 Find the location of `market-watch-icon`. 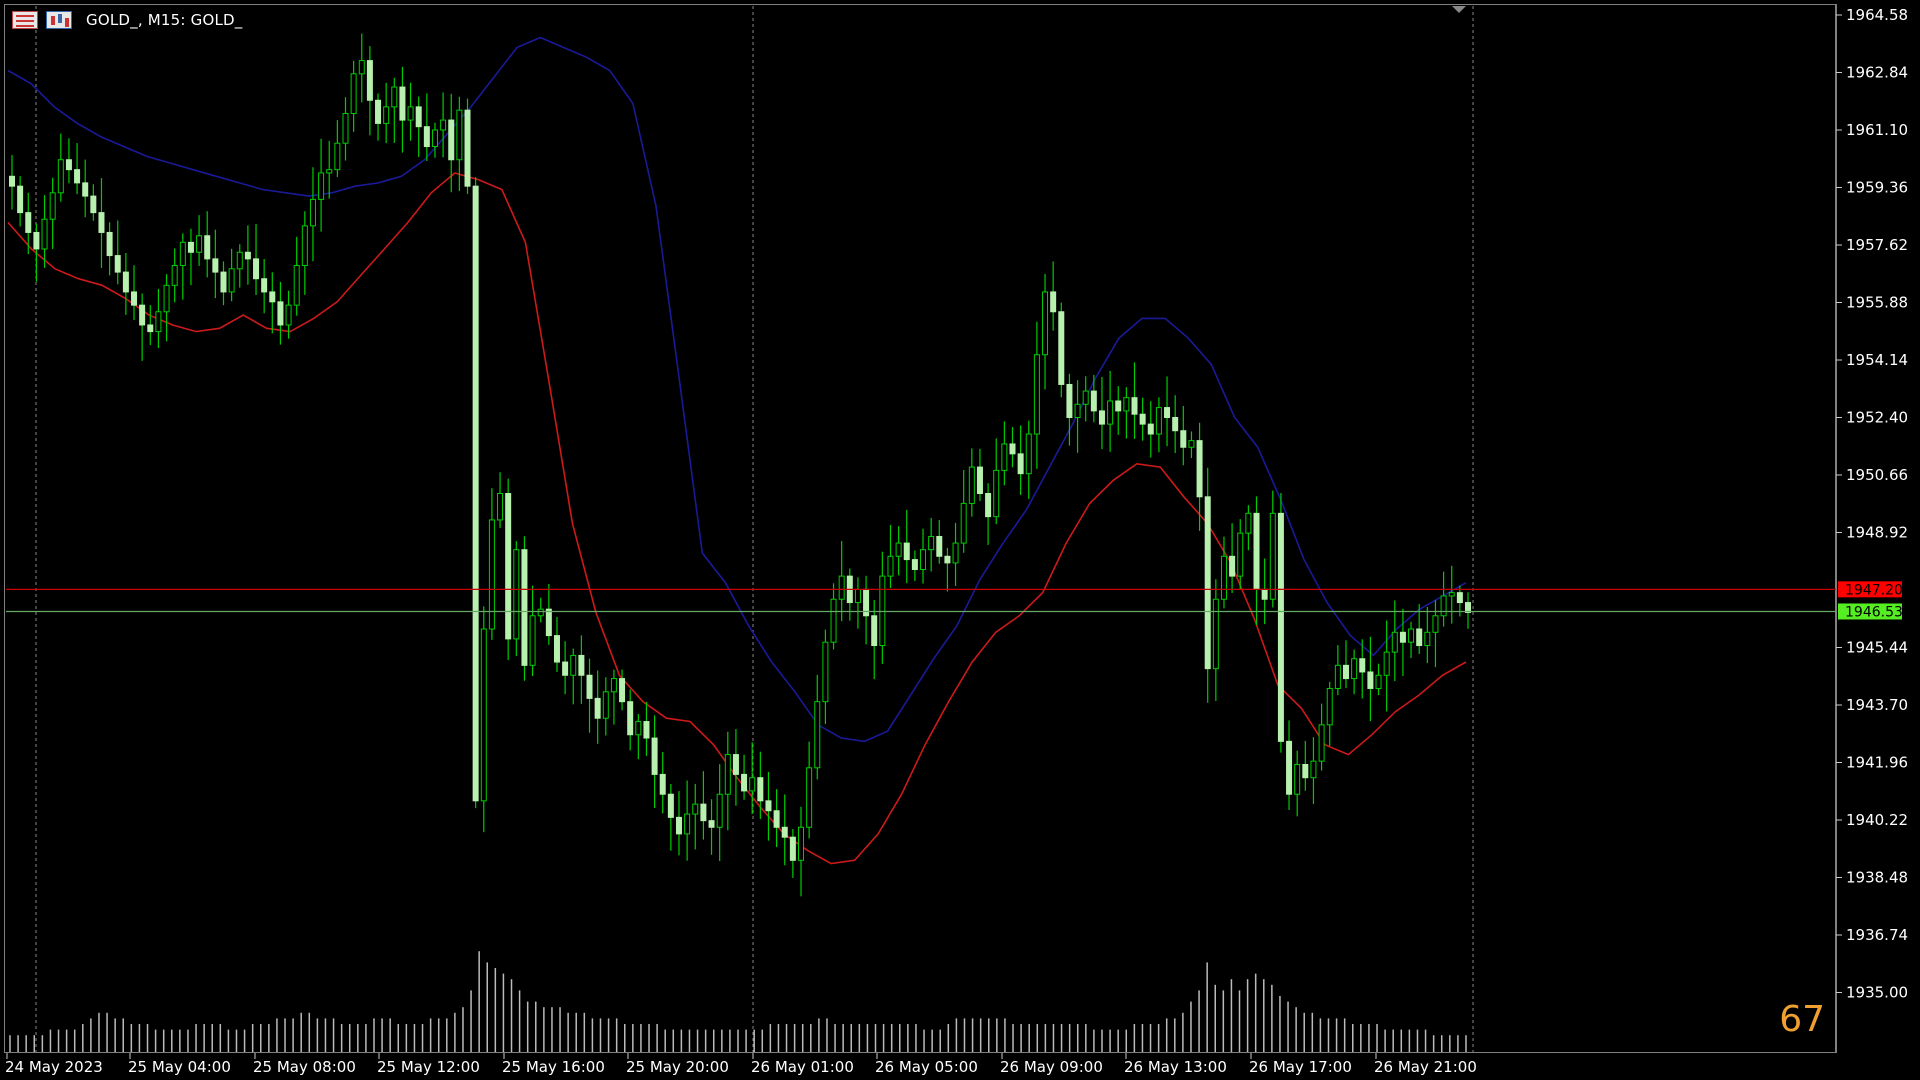

market-watch-icon is located at coordinates (25, 20).